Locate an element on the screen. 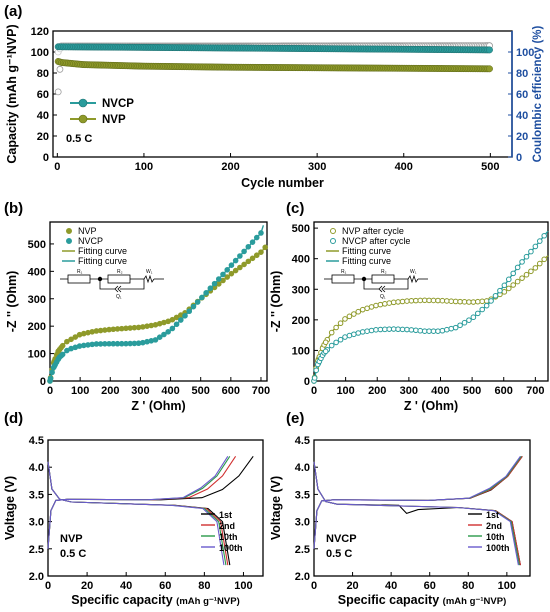 The height and width of the screenshot is (612, 550). panel-e-discharge-100th is located at coordinates (416, 513).